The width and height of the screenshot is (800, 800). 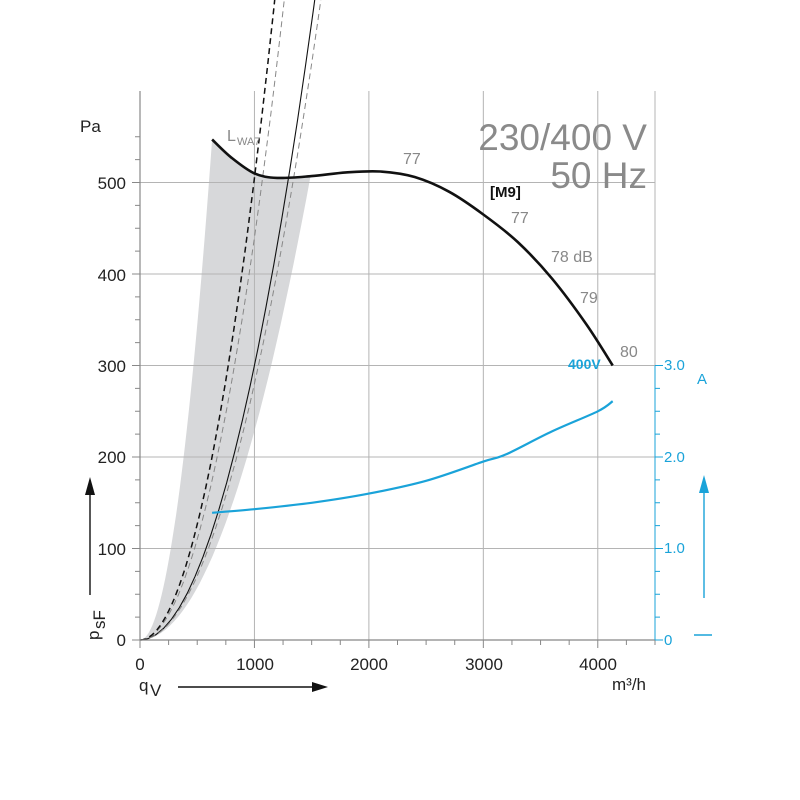 I want to click on x-axis-title: q V, so click(x=150, y=688).